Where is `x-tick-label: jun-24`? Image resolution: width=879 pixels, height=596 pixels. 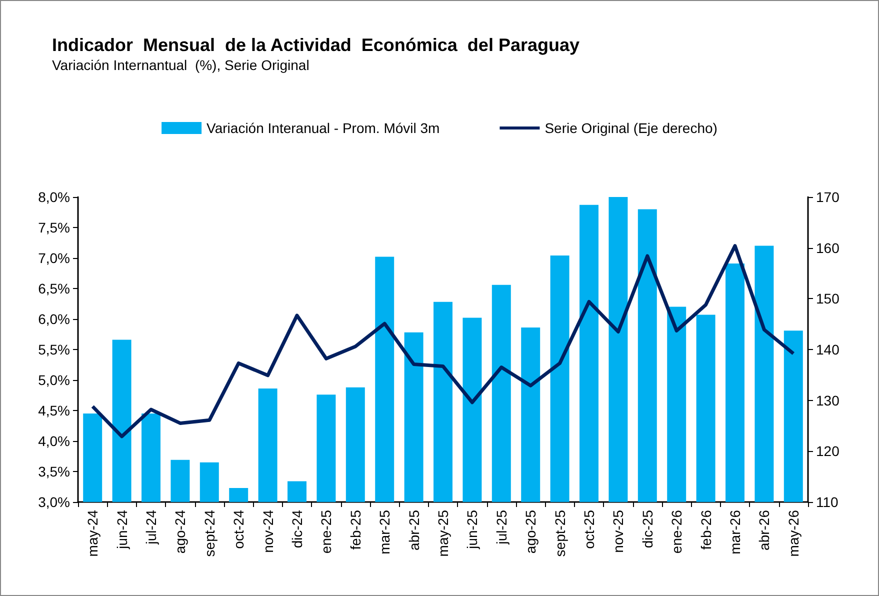
x-tick-label: jun-24 is located at coordinates (122, 530).